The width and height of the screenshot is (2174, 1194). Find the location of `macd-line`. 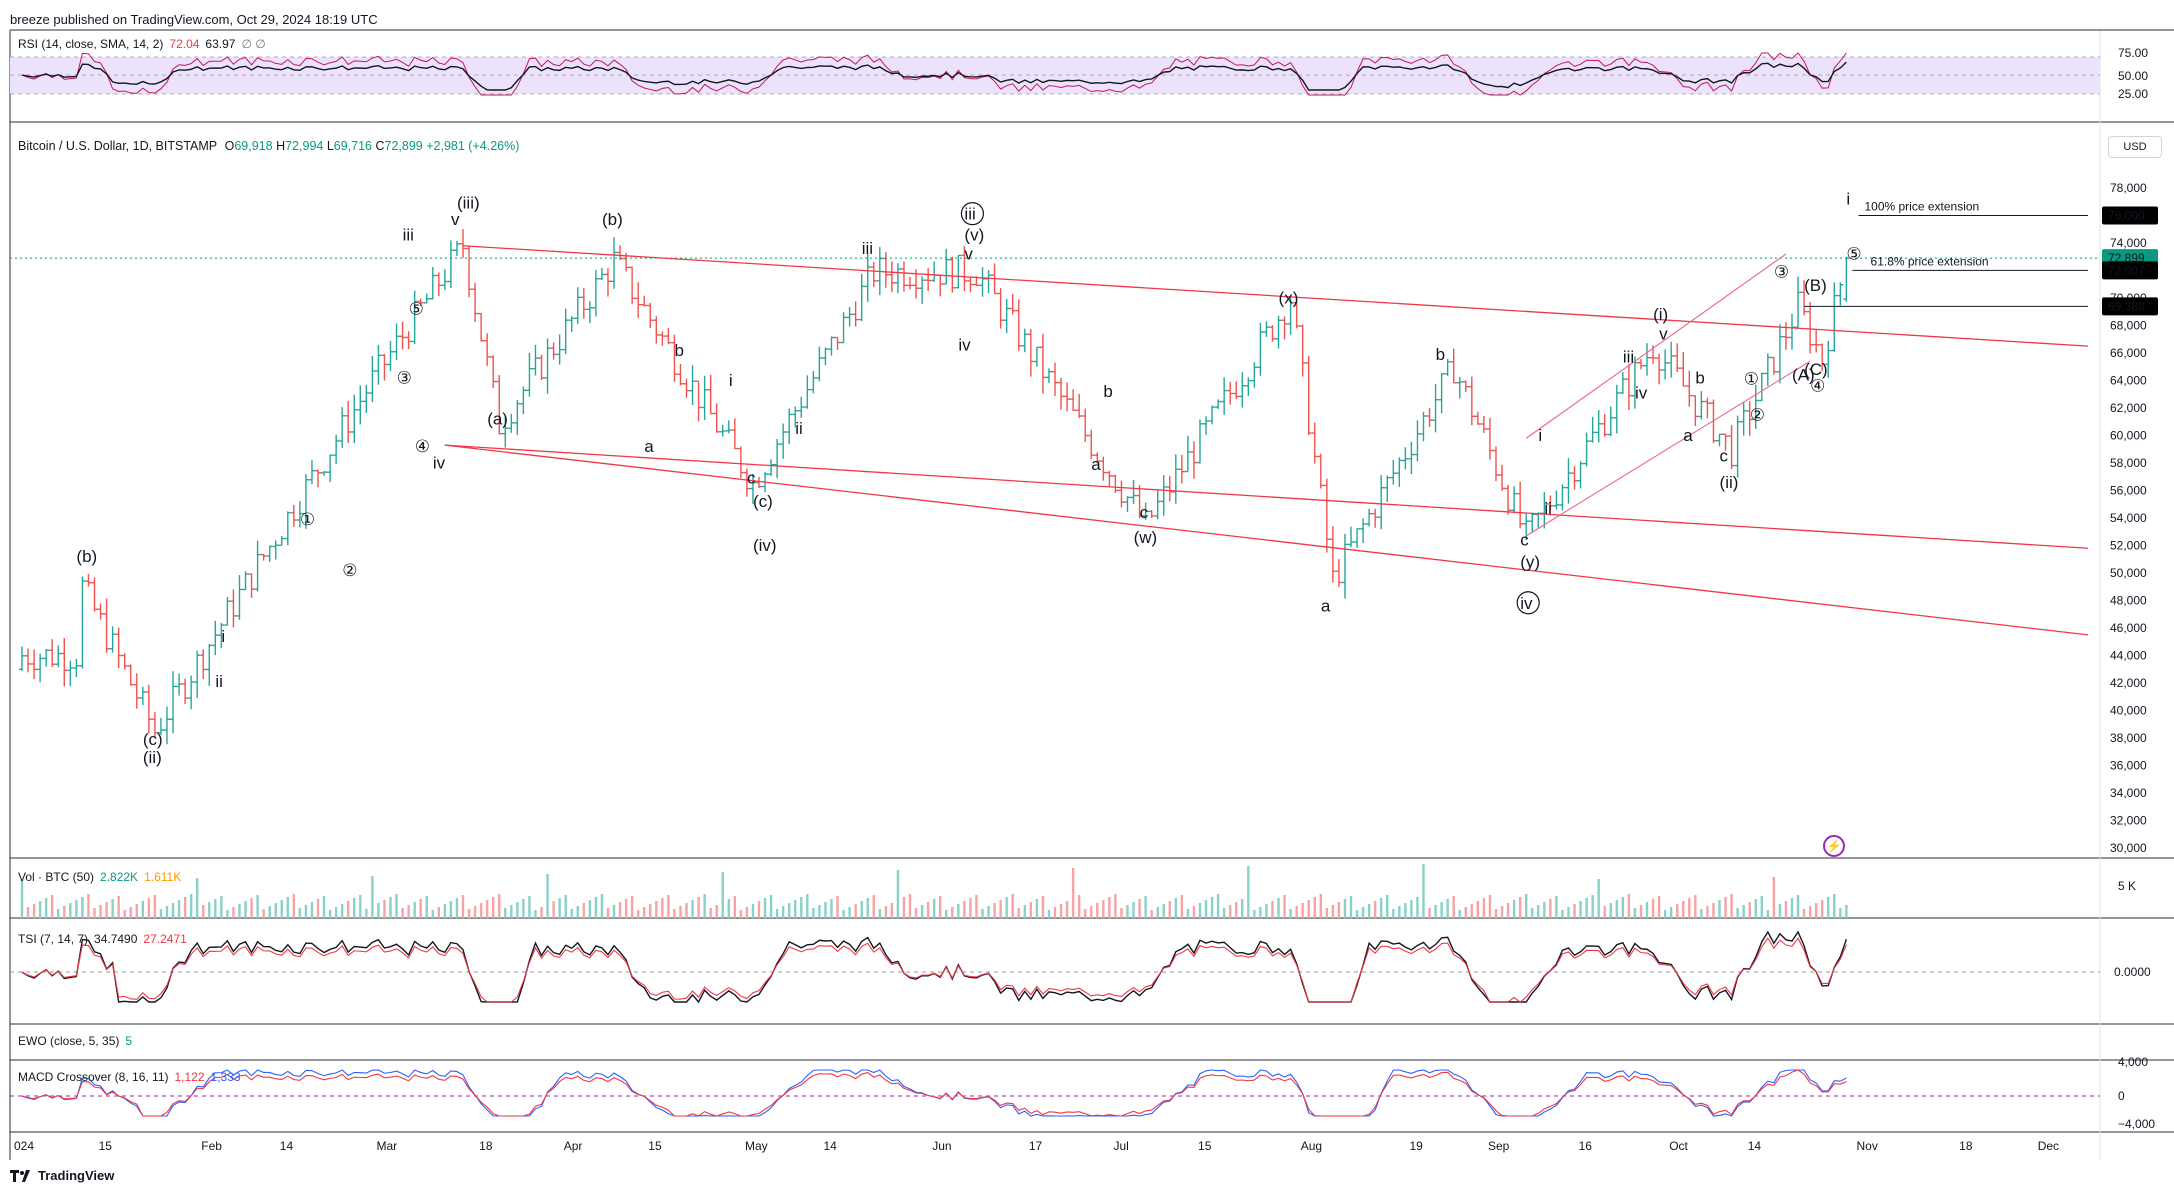

macd-line is located at coordinates (934, 1093).